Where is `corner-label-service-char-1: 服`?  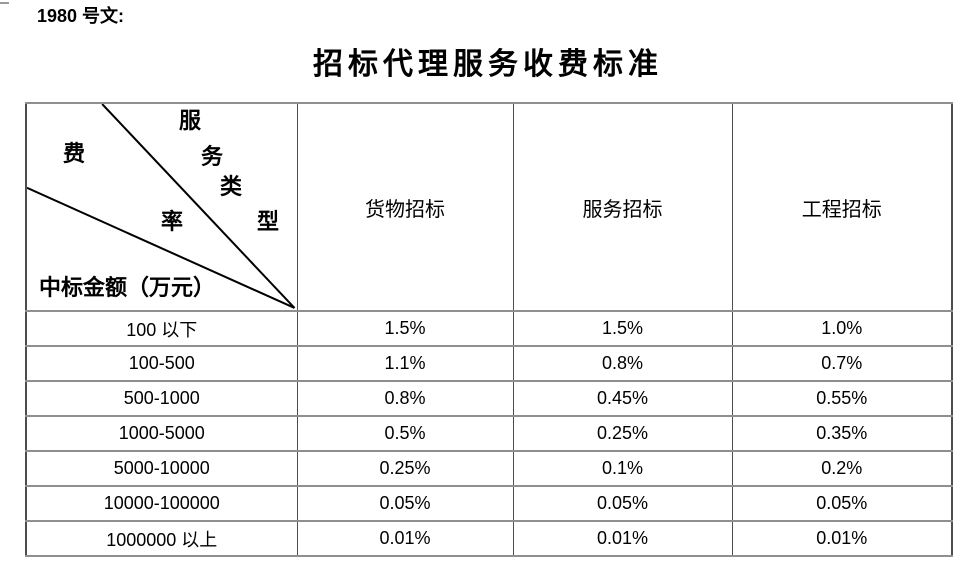 corner-label-service-char-1: 服 is located at coordinates (190, 120).